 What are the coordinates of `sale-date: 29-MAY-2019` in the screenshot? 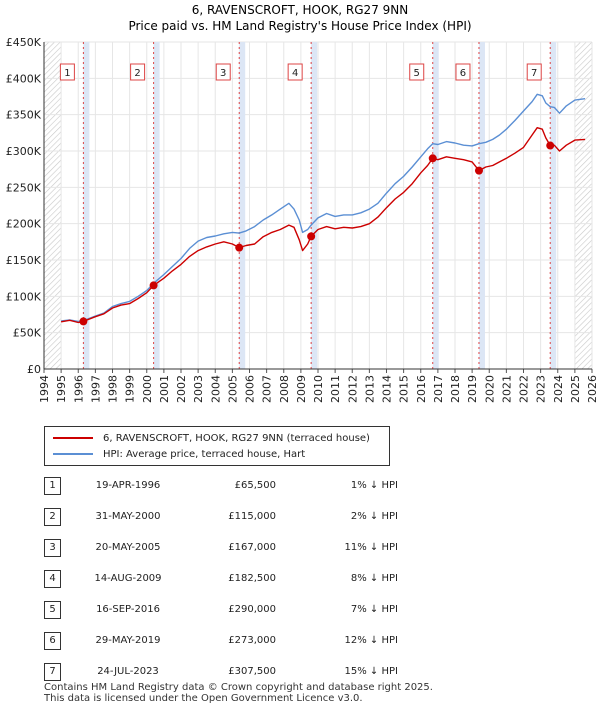 It's located at (128, 640).